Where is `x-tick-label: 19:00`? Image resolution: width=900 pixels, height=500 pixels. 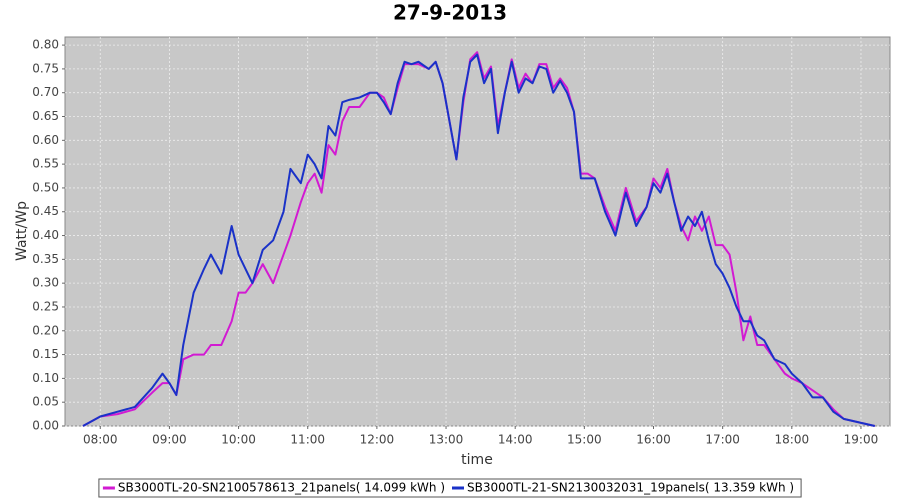 x-tick-label: 19:00 is located at coordinates (861, 440).